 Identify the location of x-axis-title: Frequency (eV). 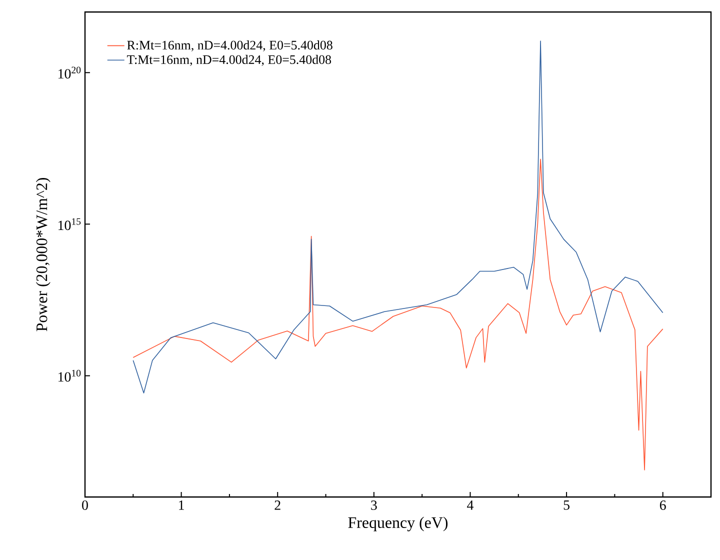
(398, 524).